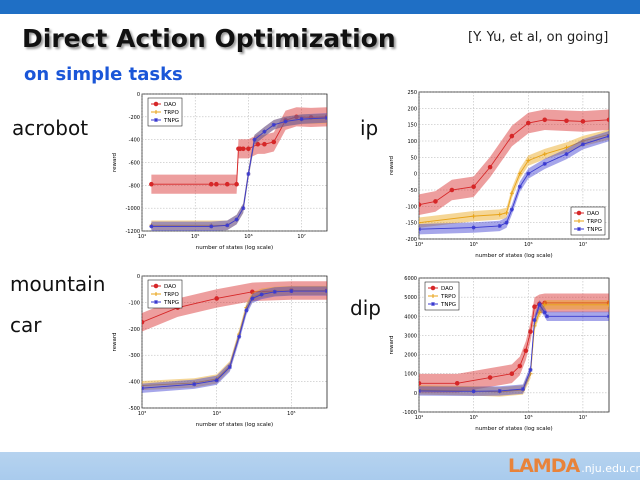 This screenshot has height=480, width=640. Describe the element at coordinates (412, 93) in the screenshot. I see `ip-ytick-label: 250` at that location.